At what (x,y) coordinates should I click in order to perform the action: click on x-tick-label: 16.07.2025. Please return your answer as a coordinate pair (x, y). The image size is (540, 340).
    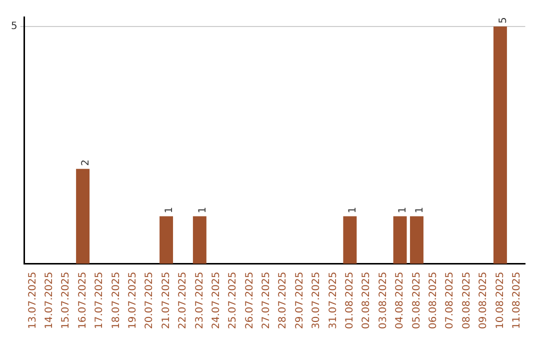
    Looking at the image, I should click on (82, 301).